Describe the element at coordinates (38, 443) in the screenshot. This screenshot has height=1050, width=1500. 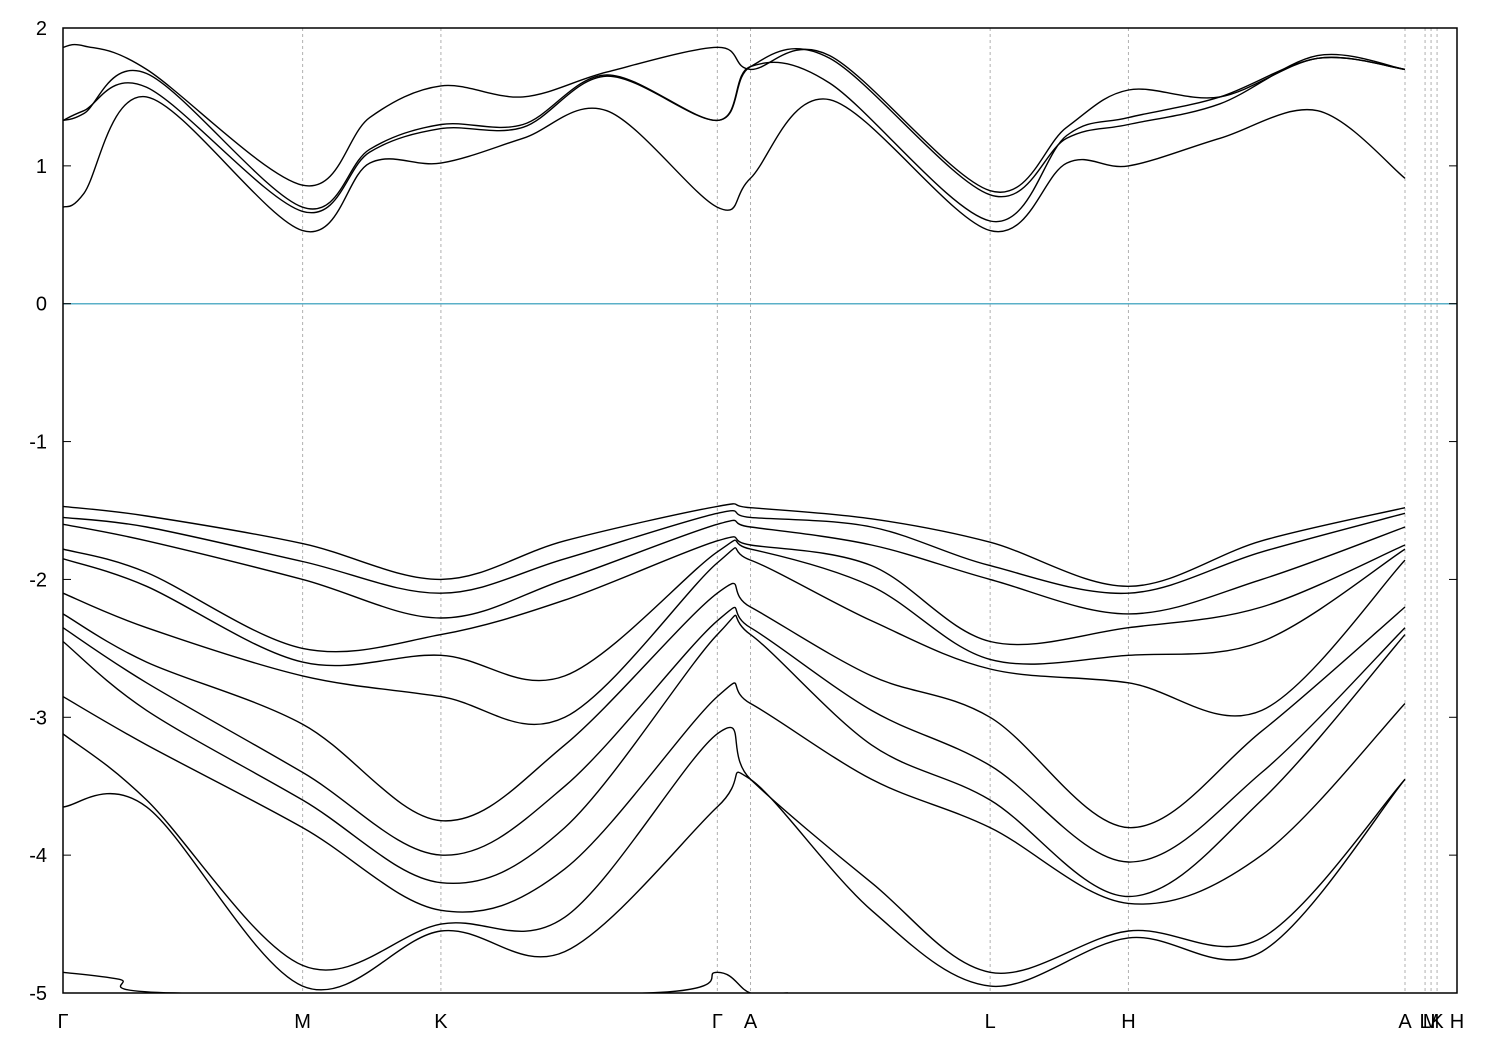
I see `y-tick-label: -1` at that location.